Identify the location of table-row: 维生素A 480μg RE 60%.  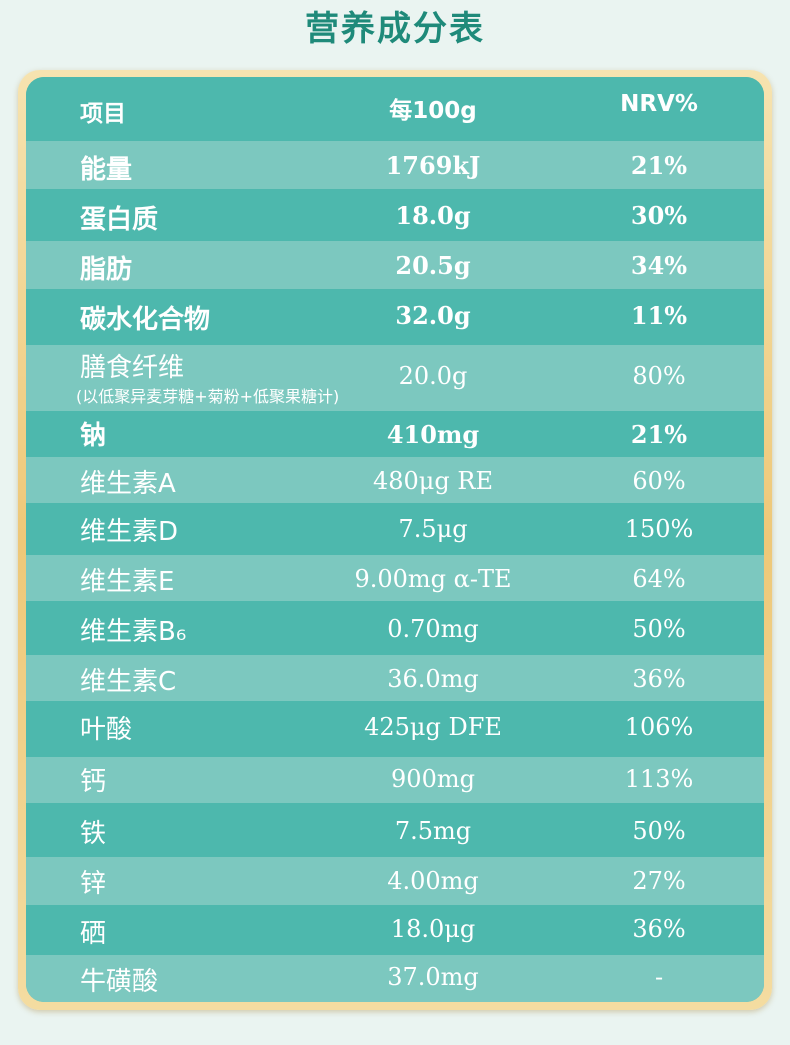
(395, 480).